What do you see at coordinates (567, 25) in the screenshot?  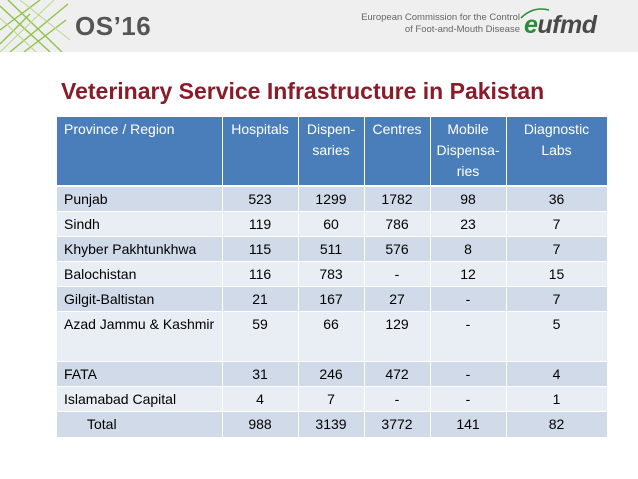 I see `logo-suffix: ufmd` at bounding box center [567, 25].